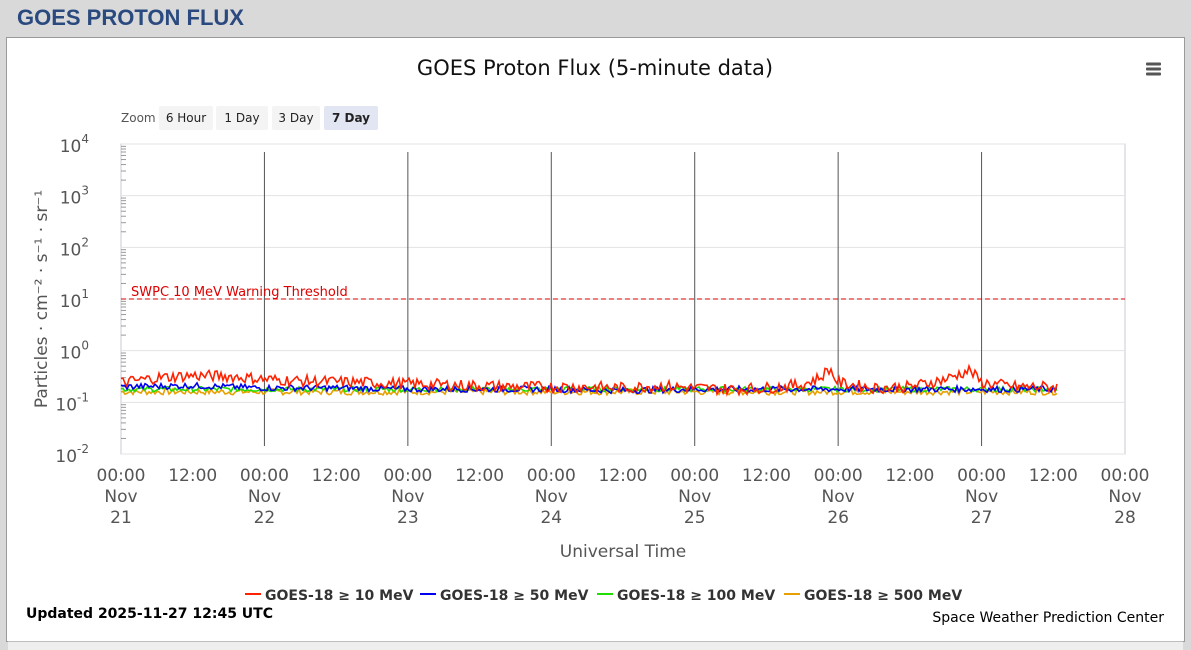 The height and width of the screenshot is (650, 1191). What do you see at coordinates (595, 68) in the screenshot?
I see `chart-title: GOES Proton Flux (5-minute data)` at bounding box center [595, 68].